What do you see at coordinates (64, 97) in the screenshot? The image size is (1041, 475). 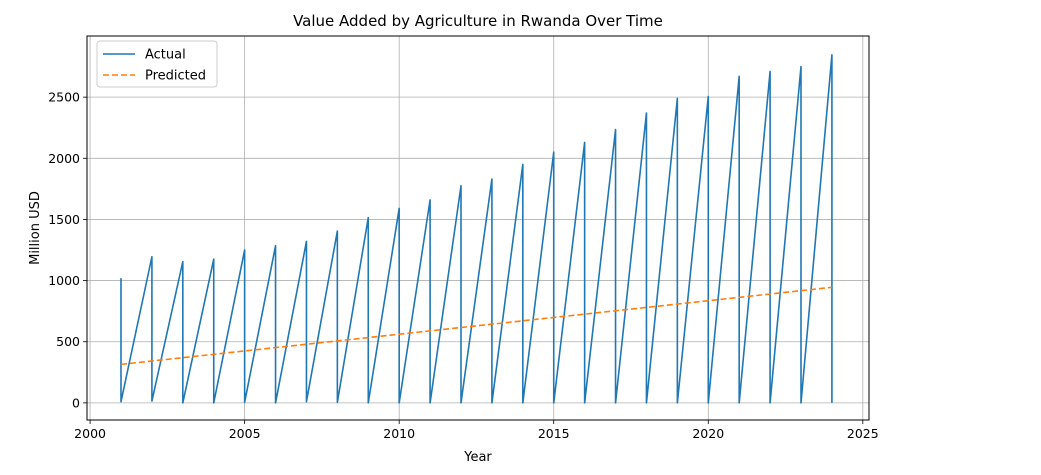 I see `y-tick-label: 2500` at bounding box center [64, 97].